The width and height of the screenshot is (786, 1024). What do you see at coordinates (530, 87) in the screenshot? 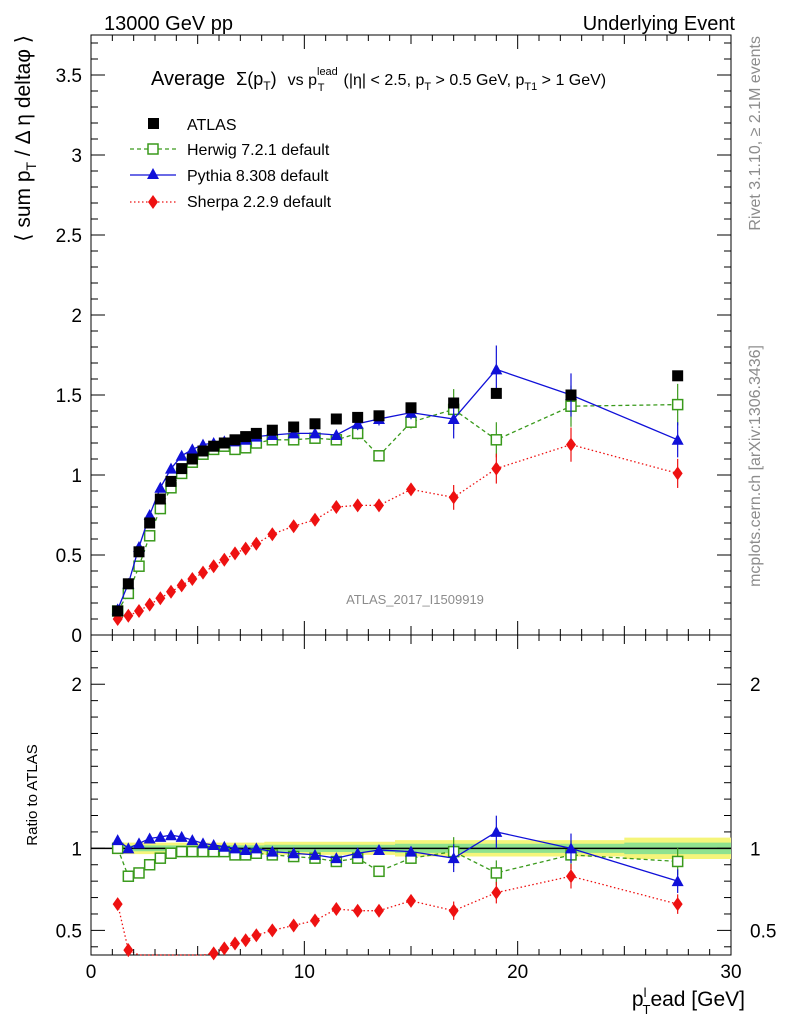
I see `title-cut-sub2: T1` at bounding box center [530, 87].